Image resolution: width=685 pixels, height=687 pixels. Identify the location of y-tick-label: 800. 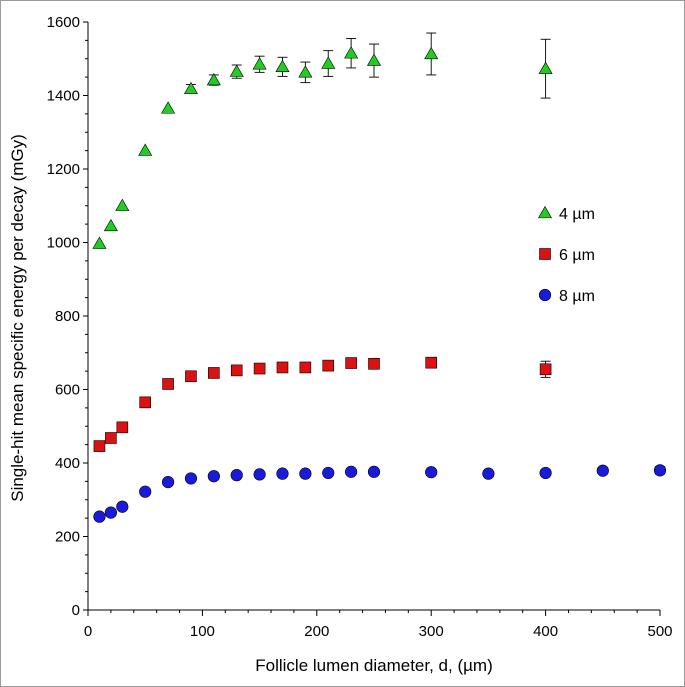
(67, 316).